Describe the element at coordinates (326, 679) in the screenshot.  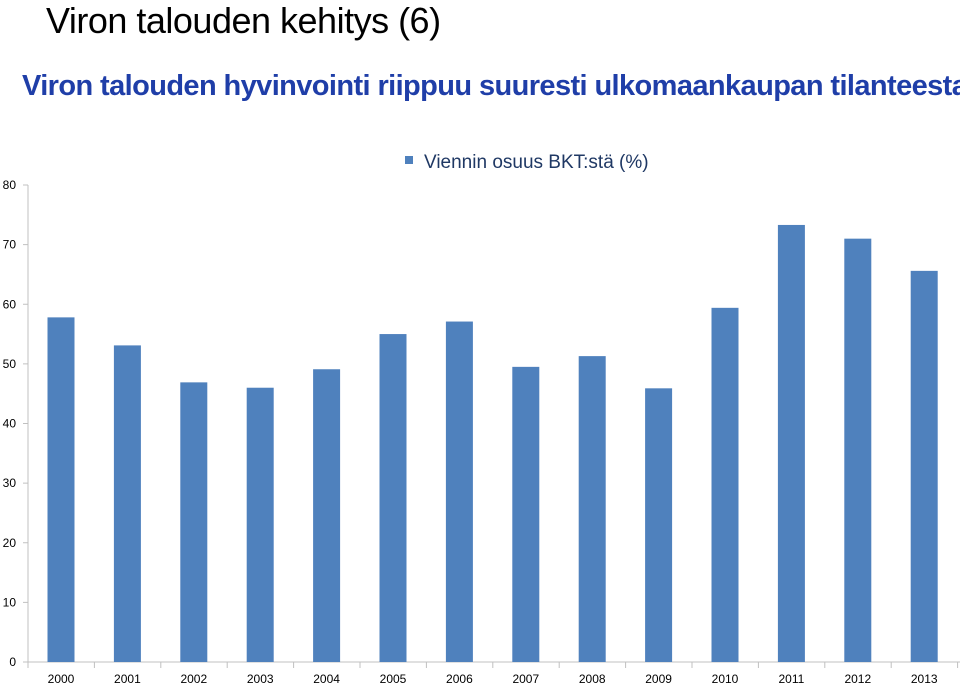
I see `x-tick-label: 2004` at that location.